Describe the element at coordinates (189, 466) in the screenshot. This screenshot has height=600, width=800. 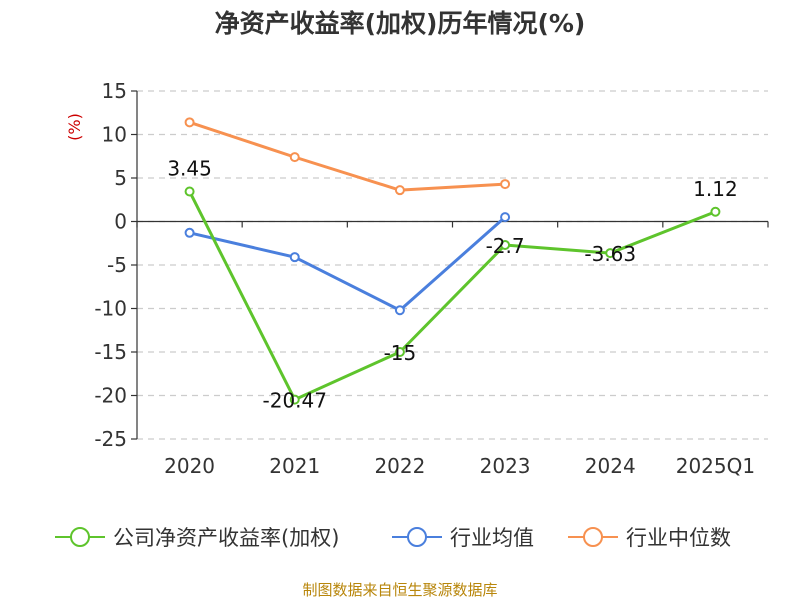
I see `x-tick-label: 2020` at that location.